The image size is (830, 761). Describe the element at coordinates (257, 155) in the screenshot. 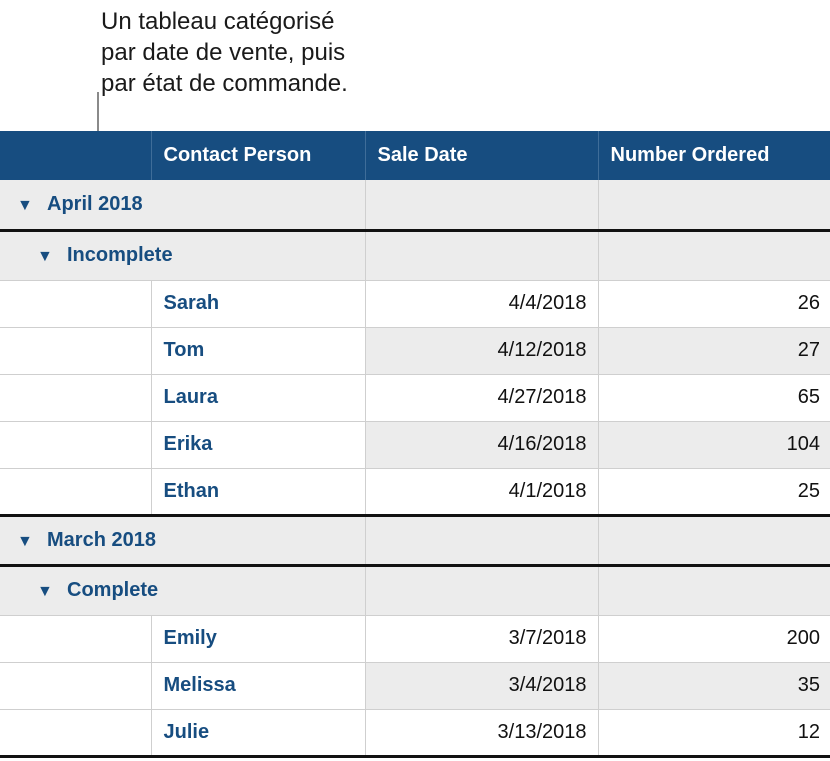

I see `header-cell-contact-person: Contact Person` at that location.